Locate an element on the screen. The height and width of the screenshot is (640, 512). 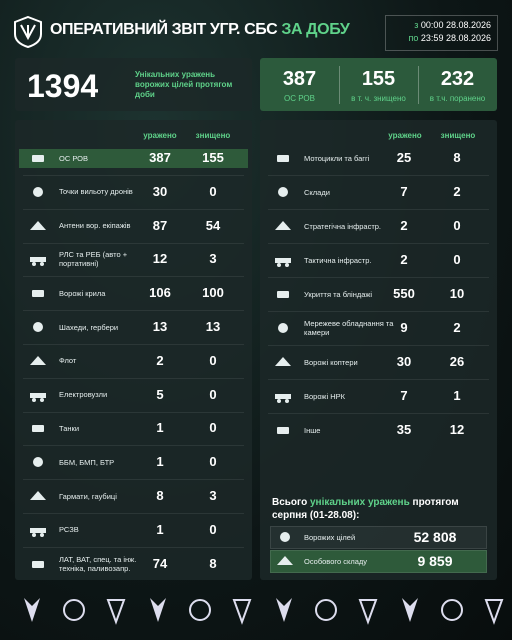
monthly-title-accent: унікальних уражень is located at coordinates (359, 502).